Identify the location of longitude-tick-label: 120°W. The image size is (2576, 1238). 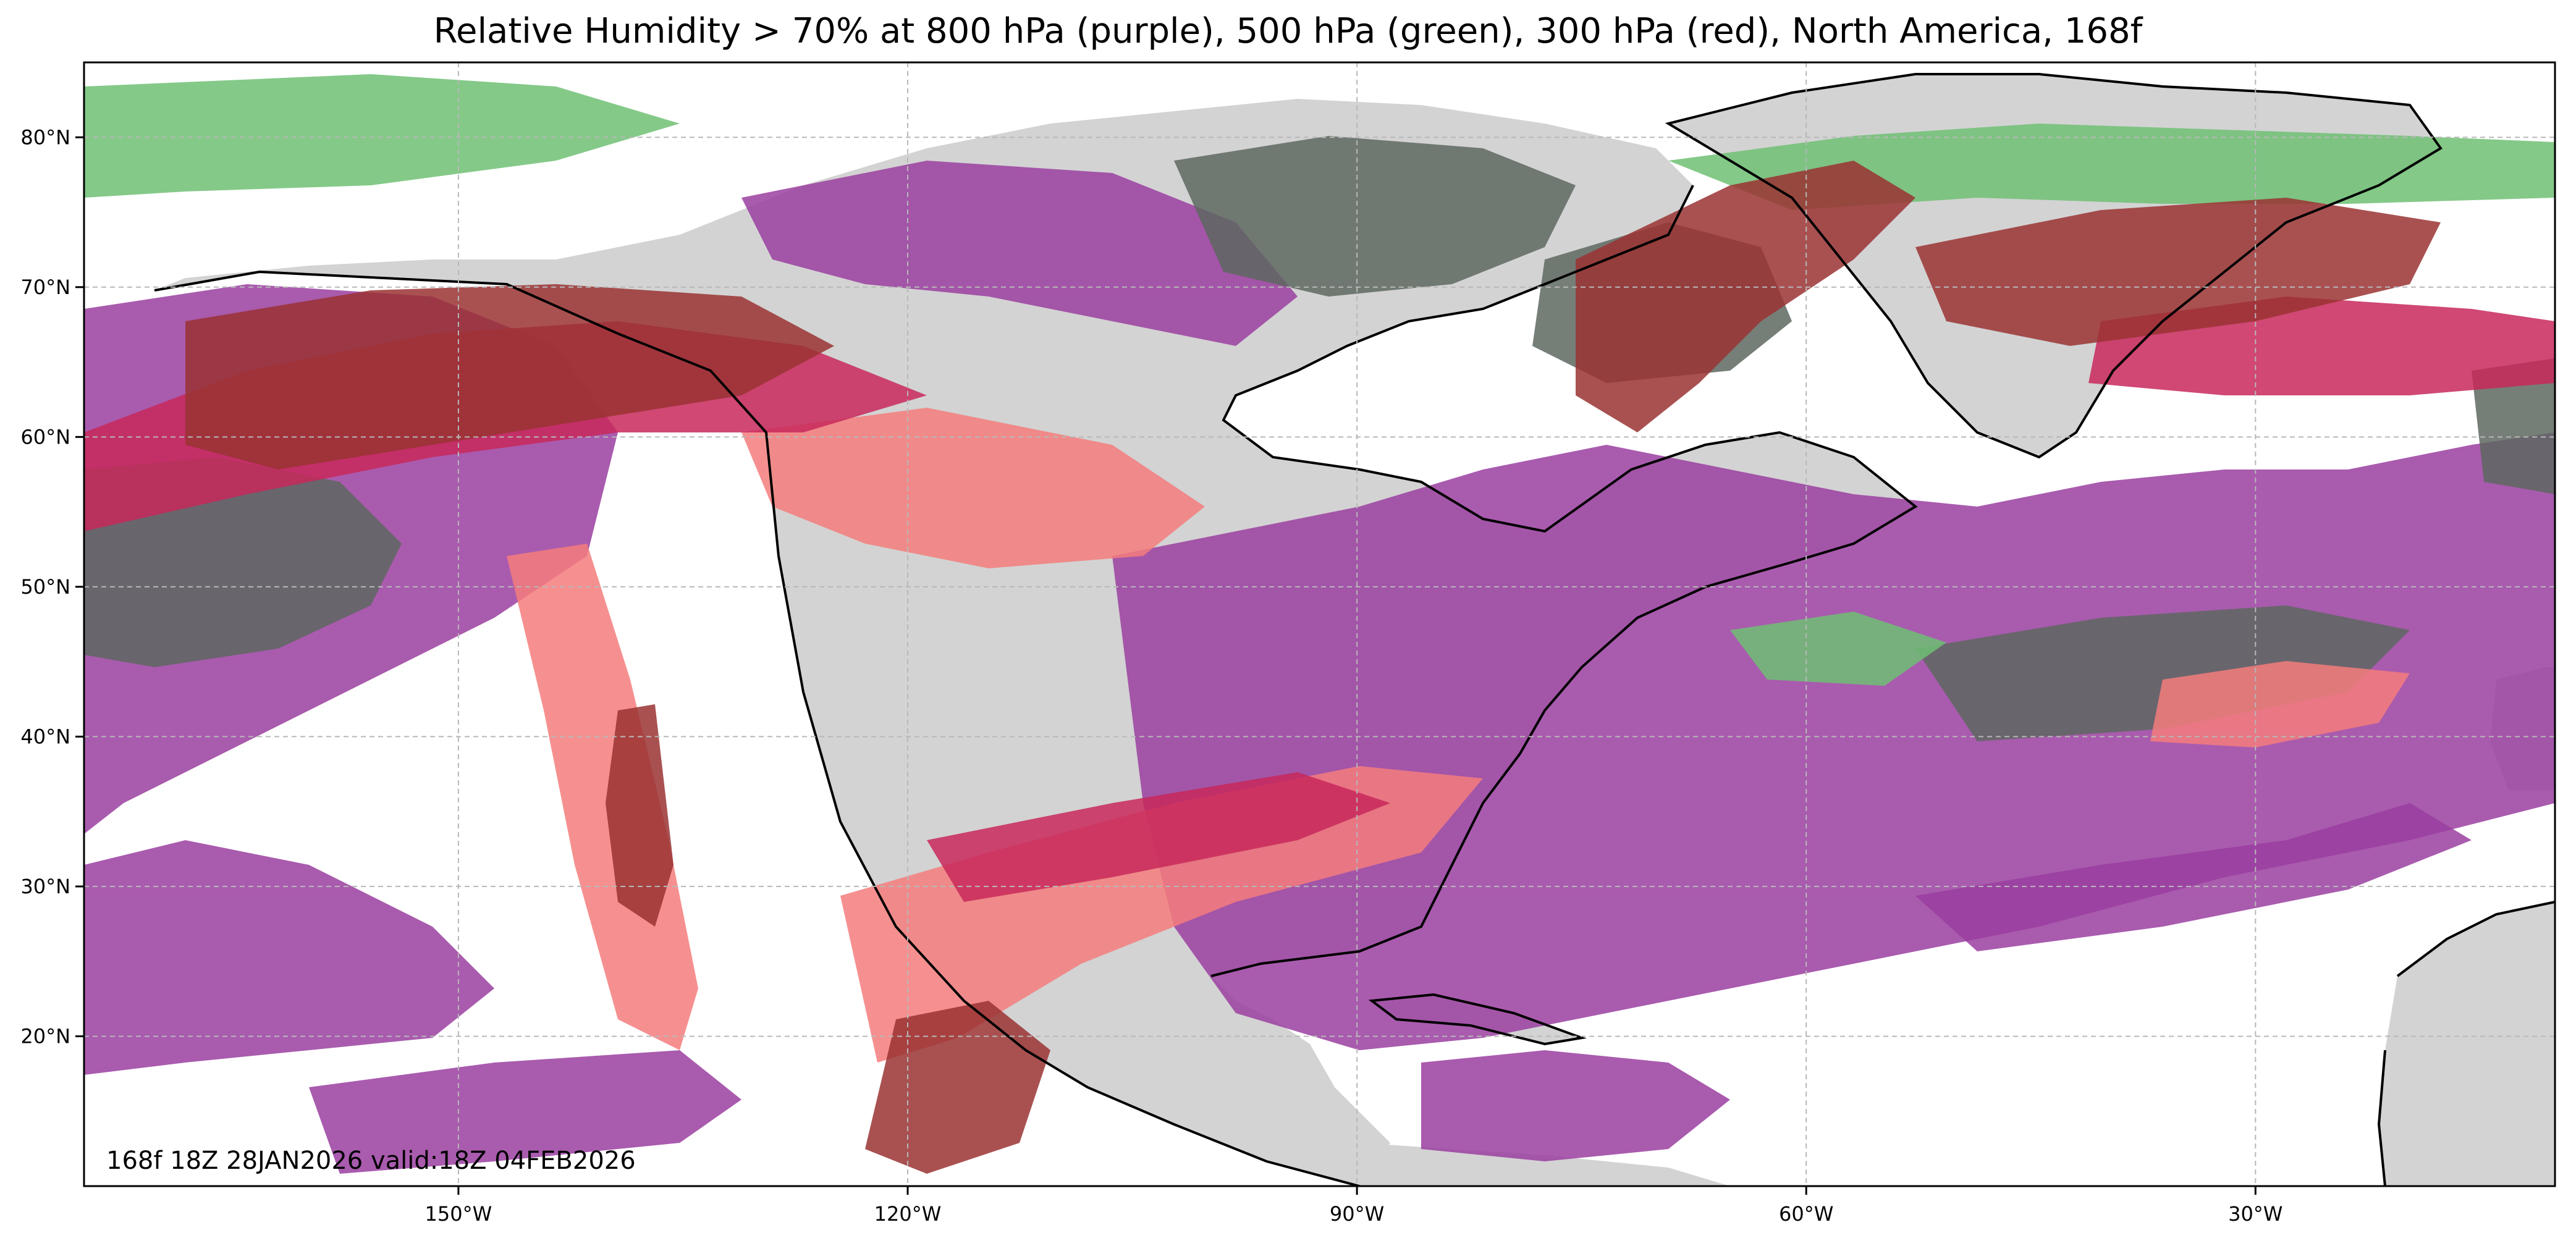
(908, 1214).